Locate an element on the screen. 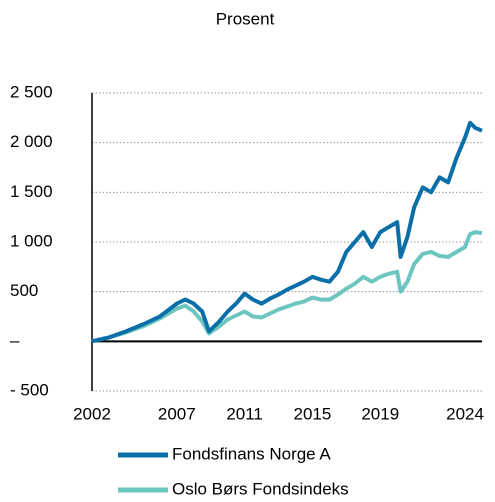 The width and height of the screenshot is (495, 502). x-tick-label: 2002 is located at coordinates (92, 413).